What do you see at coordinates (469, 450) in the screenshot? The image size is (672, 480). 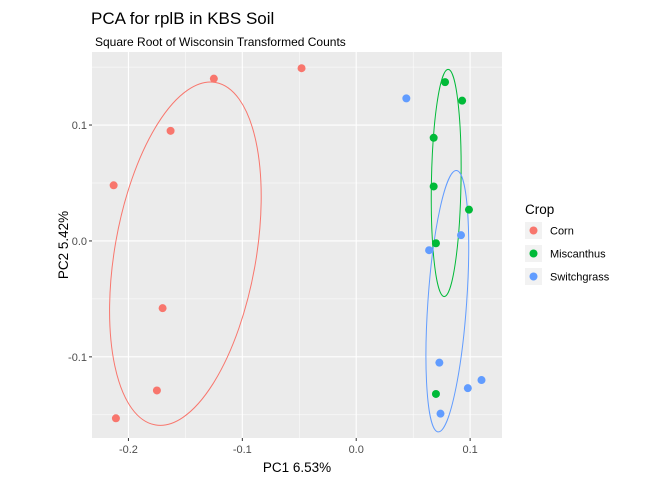 I see `x-tick-label: 0.1` at bounding box center [469, 450].